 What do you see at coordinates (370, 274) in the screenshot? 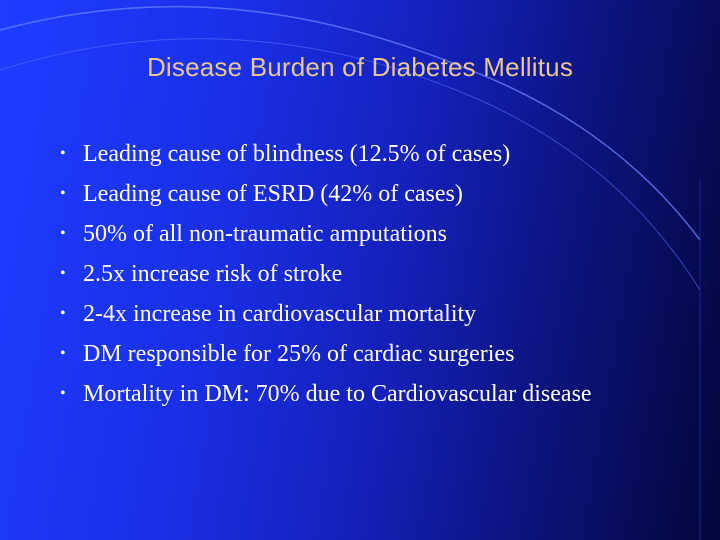
I see `bullet-item: • 2.5x increase risk of stroke` at bounding box center [370, 274].